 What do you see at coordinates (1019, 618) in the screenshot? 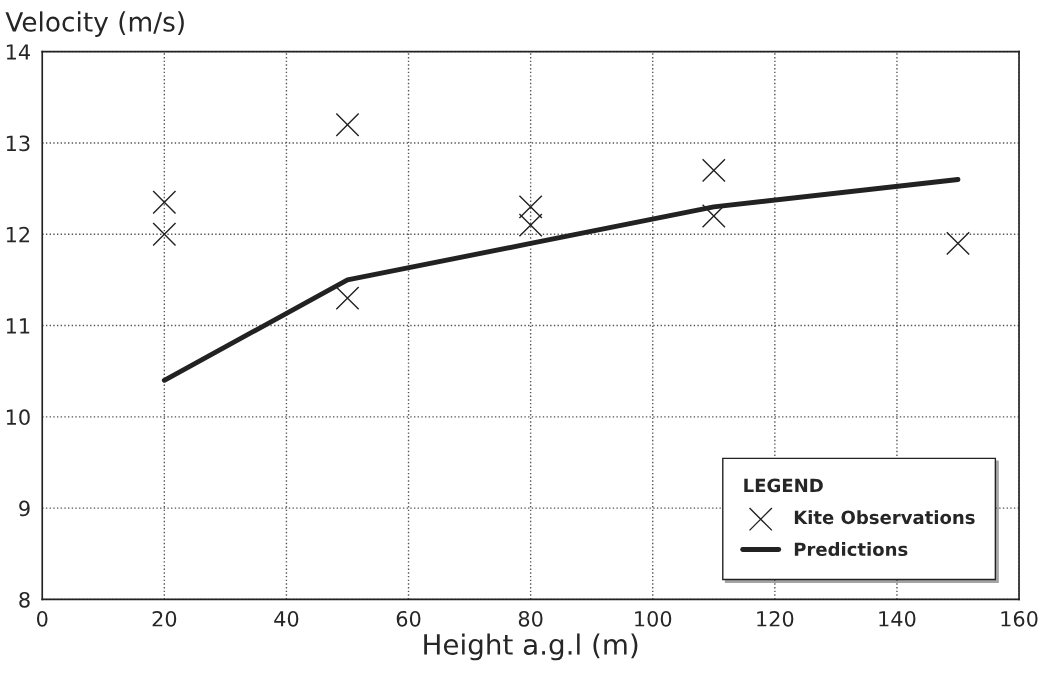
I see `x-tick-label: 160` at bounding box center [1019, 618].